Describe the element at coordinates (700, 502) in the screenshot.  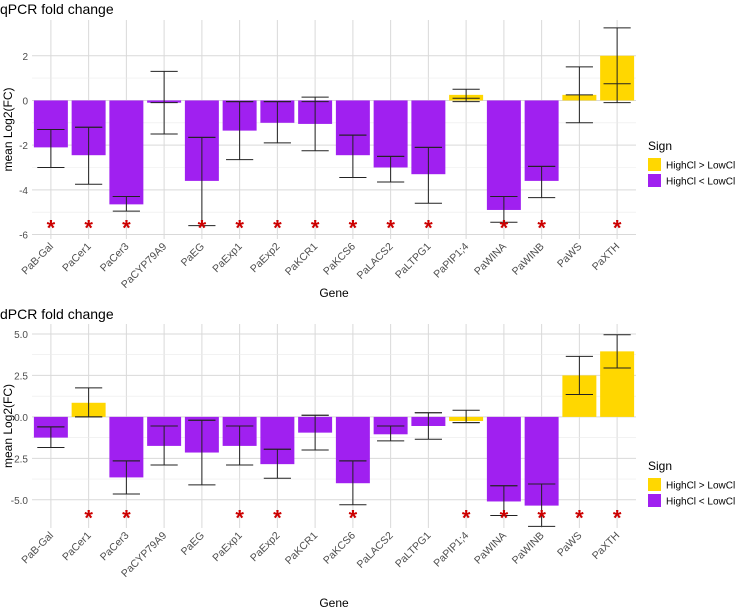
I see `dpcr-legend-label: HighCl < LowCl` at that location.